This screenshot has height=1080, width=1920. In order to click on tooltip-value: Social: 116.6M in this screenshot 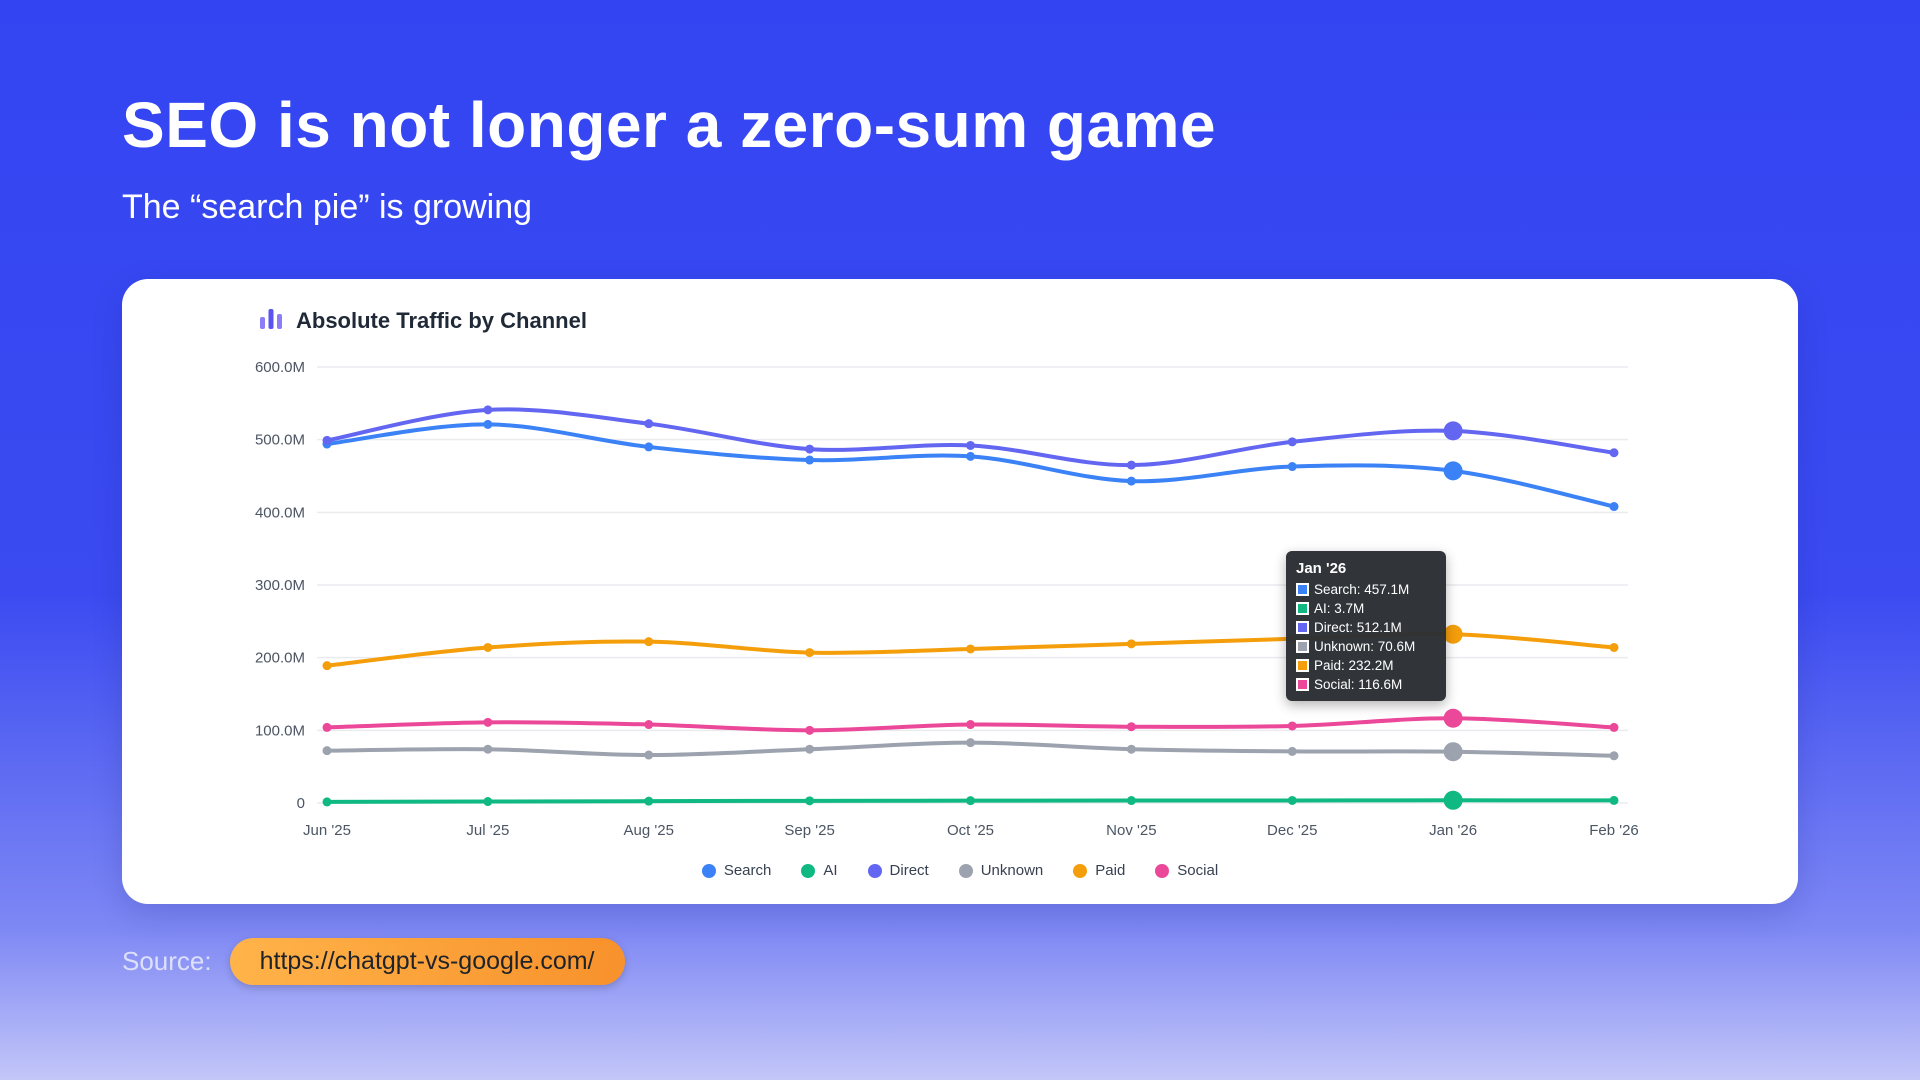, I will do `click(1358, 685)`.